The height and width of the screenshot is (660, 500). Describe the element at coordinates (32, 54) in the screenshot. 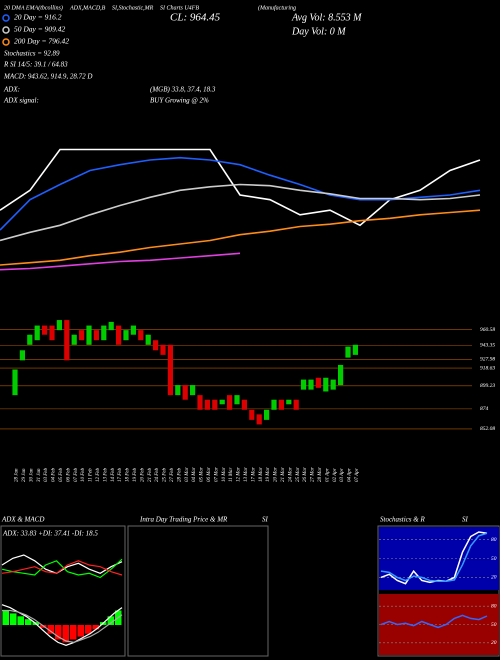

I see `indicator-note: Stochastics = 92.89` at that location.